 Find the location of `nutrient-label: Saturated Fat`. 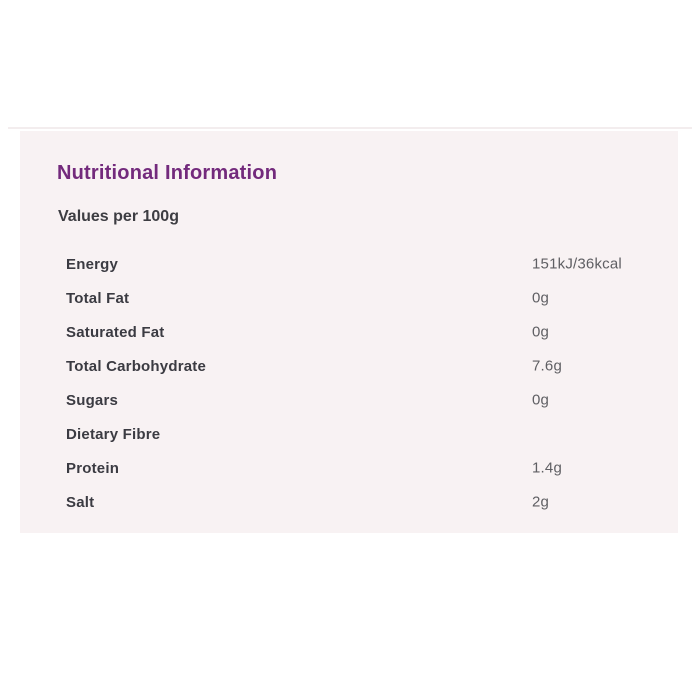

nutrient-label: Saturated Fat is located at coordinates (115, 332).